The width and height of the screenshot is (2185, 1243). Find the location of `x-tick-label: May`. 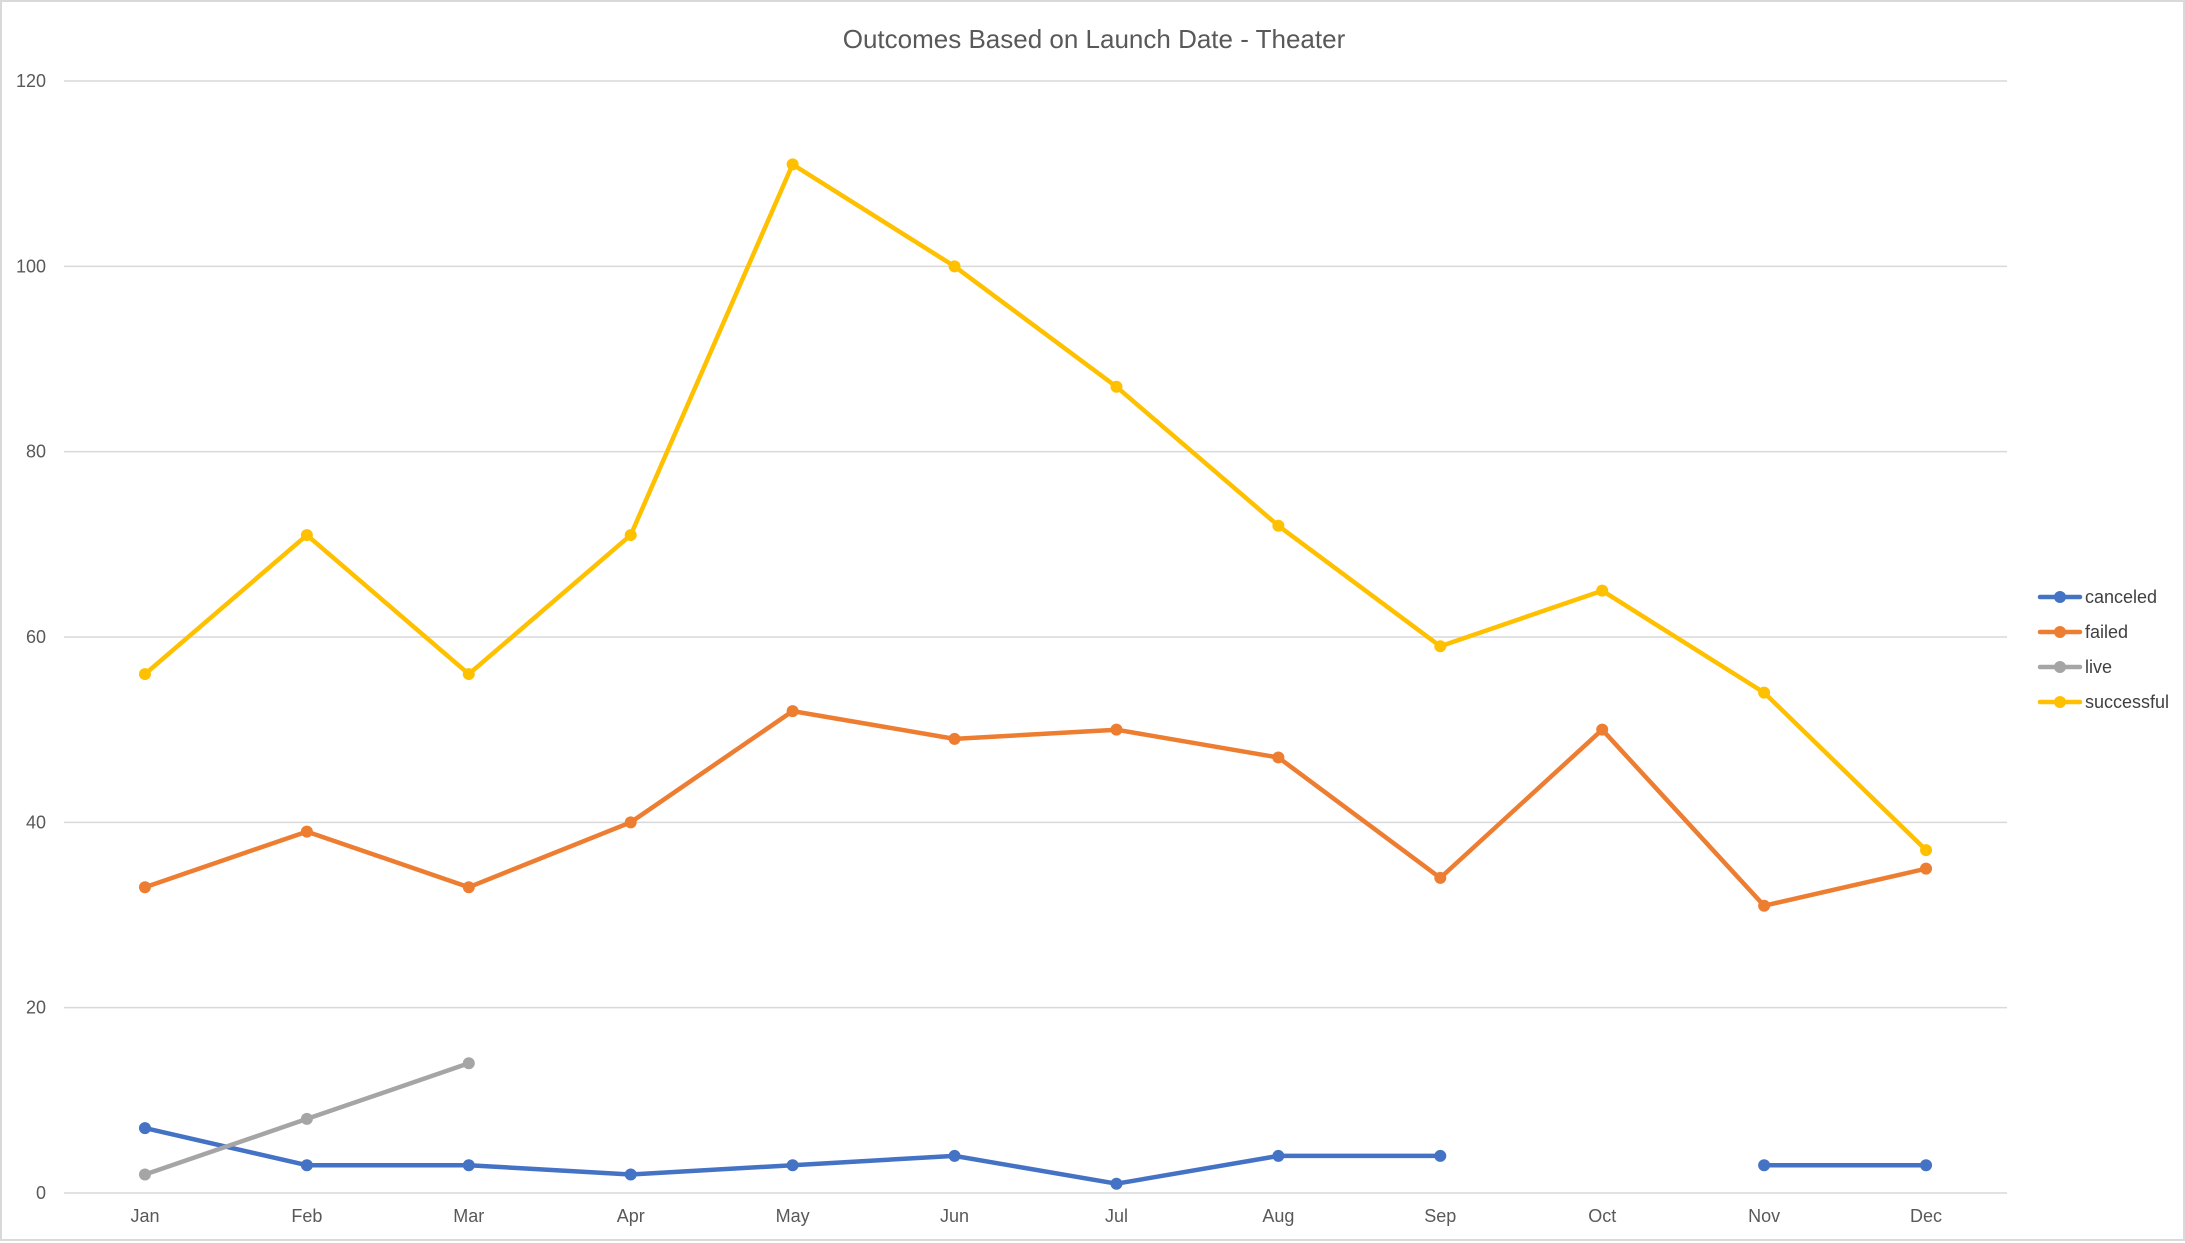

x-tick-label: May is located at coordinates (793, 1216).